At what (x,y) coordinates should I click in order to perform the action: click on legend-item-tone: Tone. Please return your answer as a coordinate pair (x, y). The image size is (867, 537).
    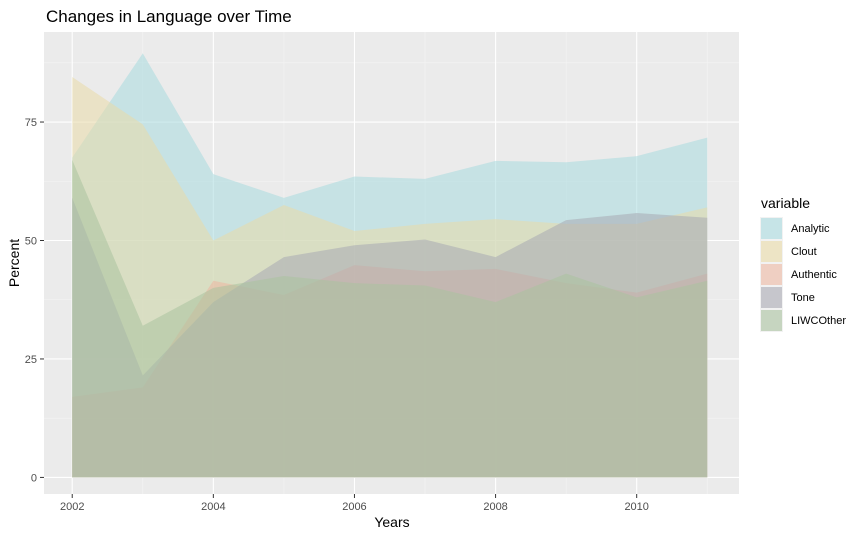
    Looking at the image, I should click on (787, 297).